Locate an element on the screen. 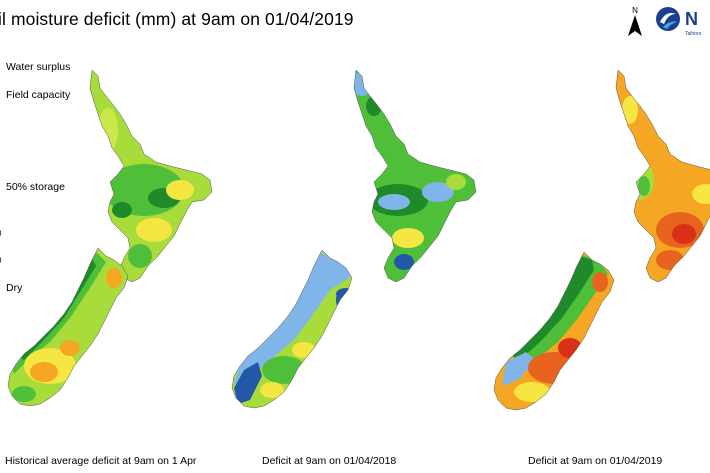 The width and height of the screenshot is (710, 473). north-island-historical is located at coordinates (151, 176).